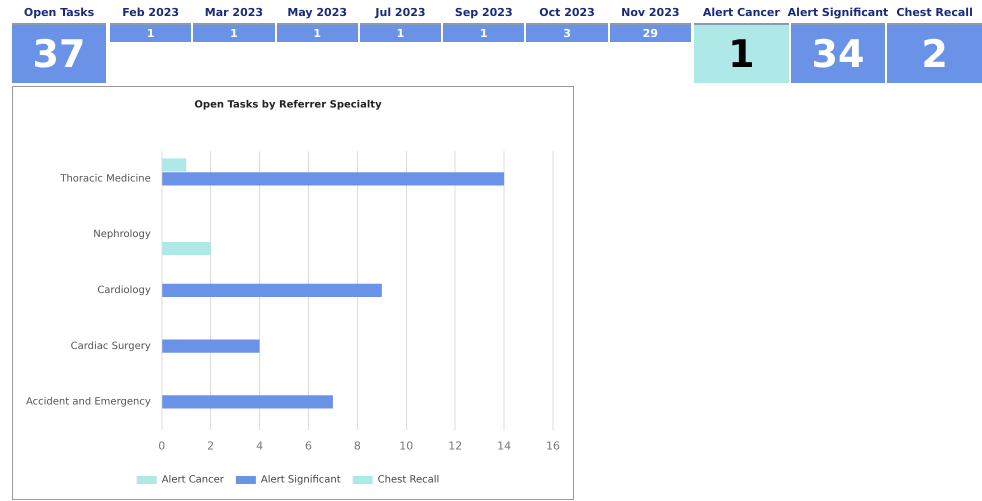 This screenshot has width=982, height=501. What do you see at coordinates (400, 13) in the screenshot?
I see `category-label: Jul 2023` at bounding box center [400, 13].